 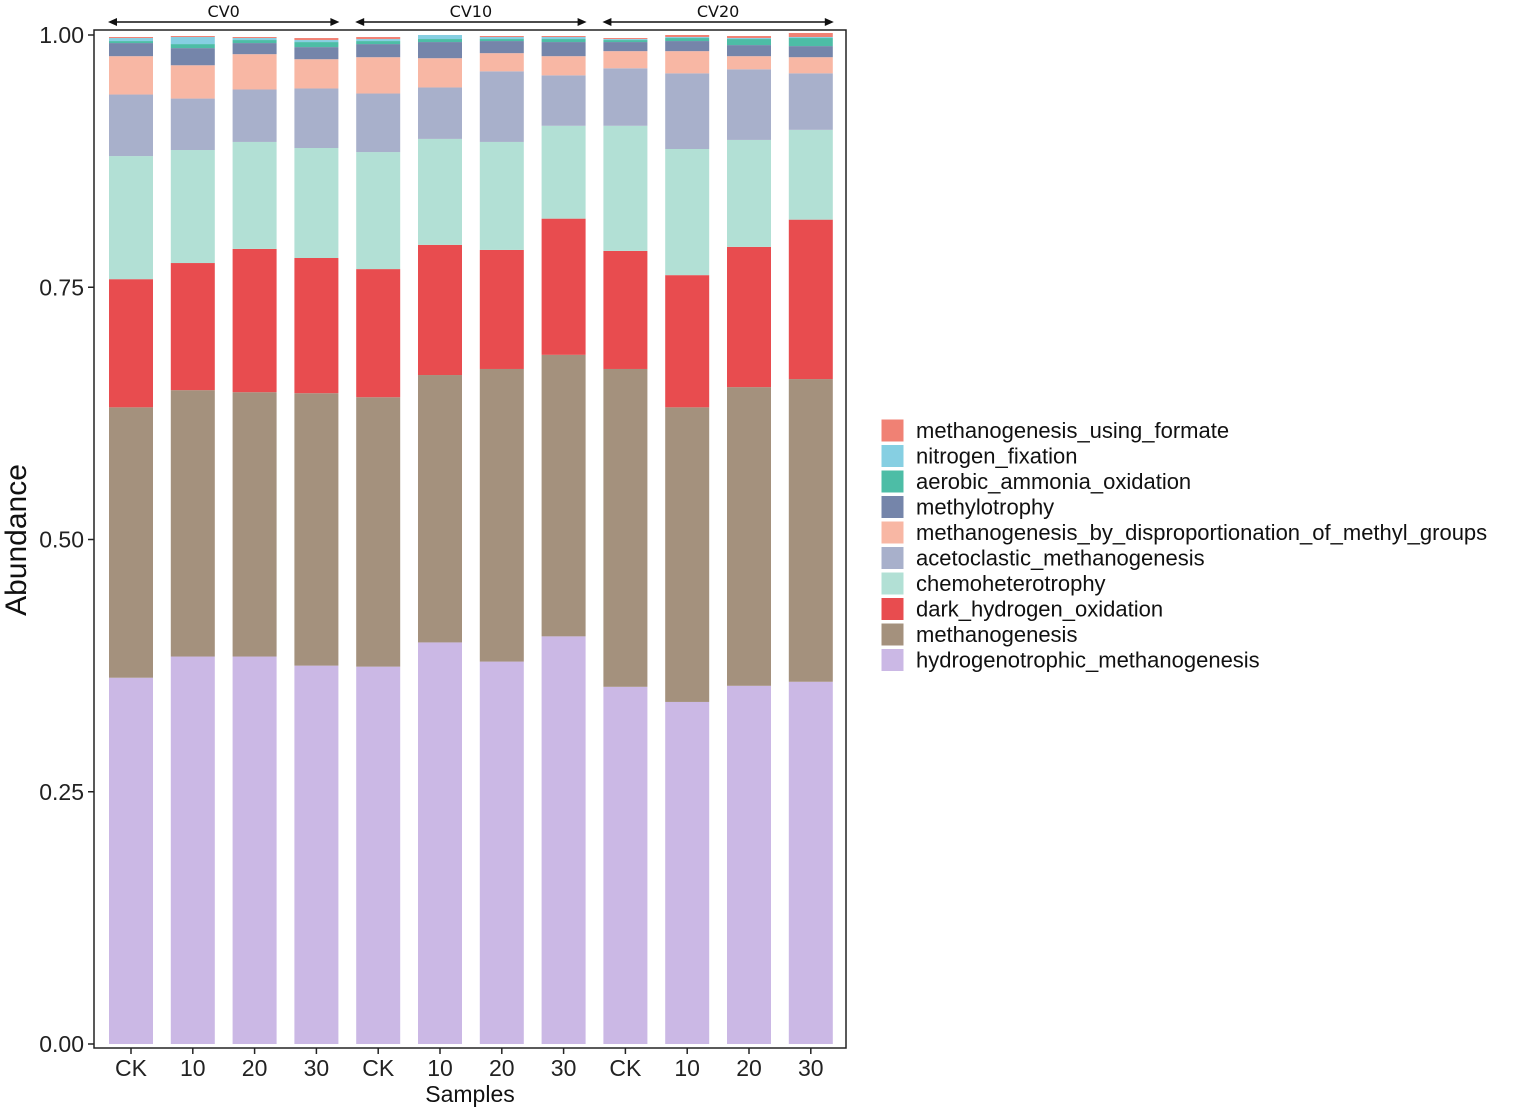 I want to click on y-axis-title: Abundance, so click(x=16, y=540).